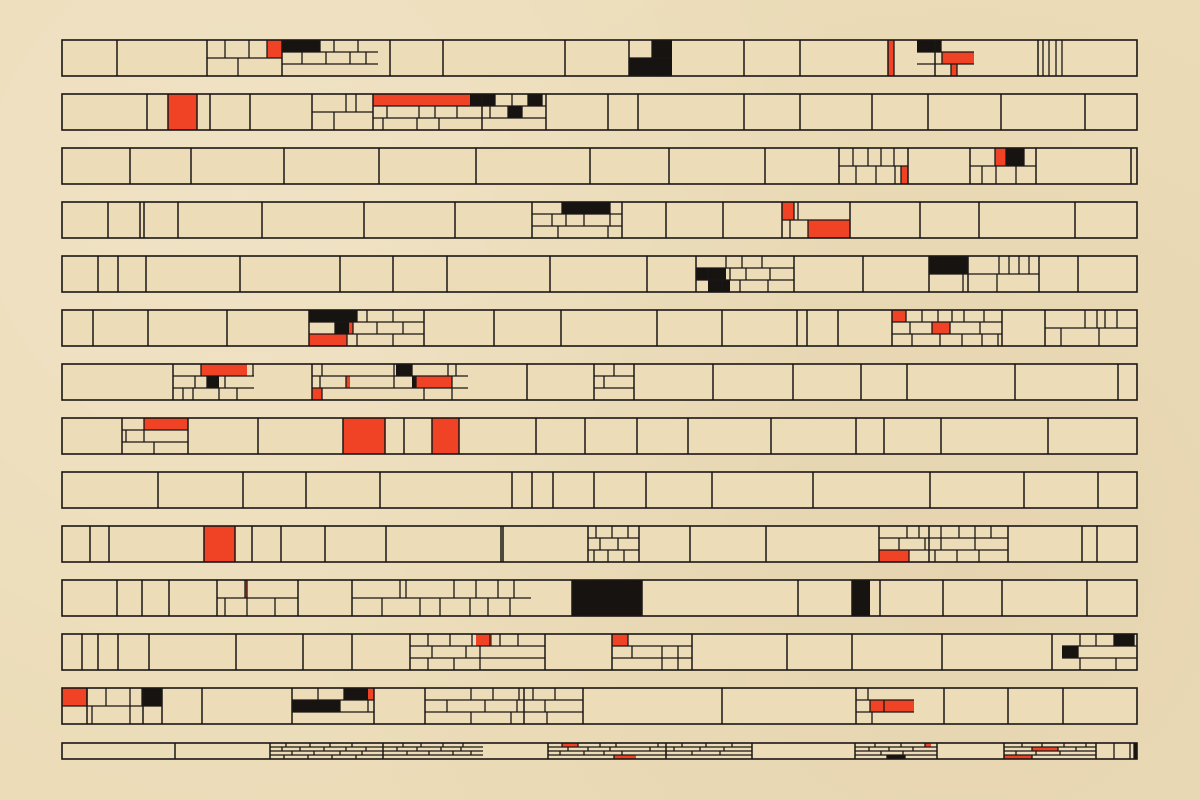 The height and width of the screenshot is (800, 1200). What do you see at coordinates (599, 382) in the screenshot?
I see `strip-7-outline` at bounding box center [599, 382].